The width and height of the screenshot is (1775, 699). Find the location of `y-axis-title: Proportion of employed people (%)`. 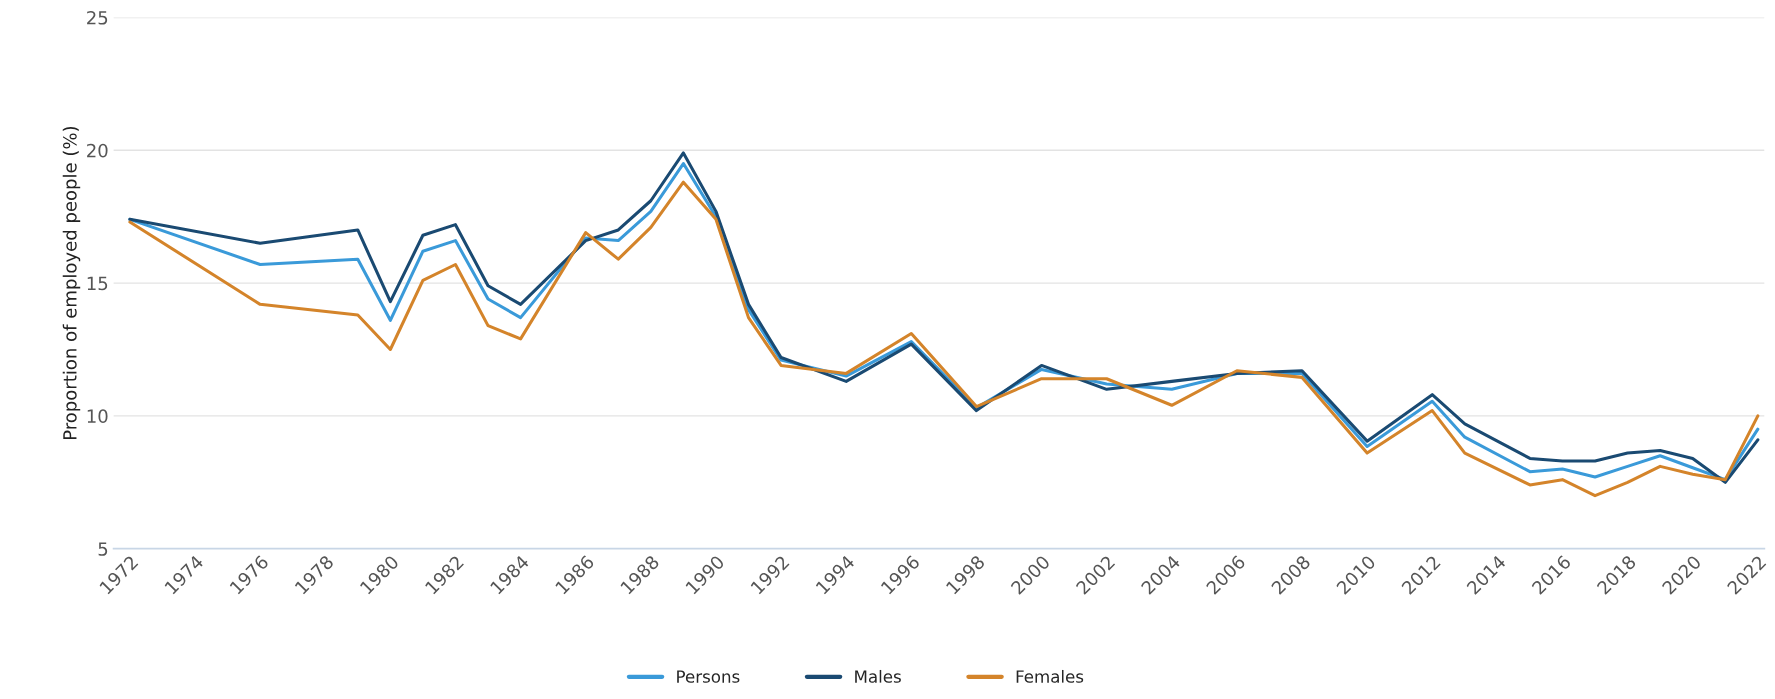

y-axis-title: Proportion of employed people (%) is located at coordinates (71, 283).